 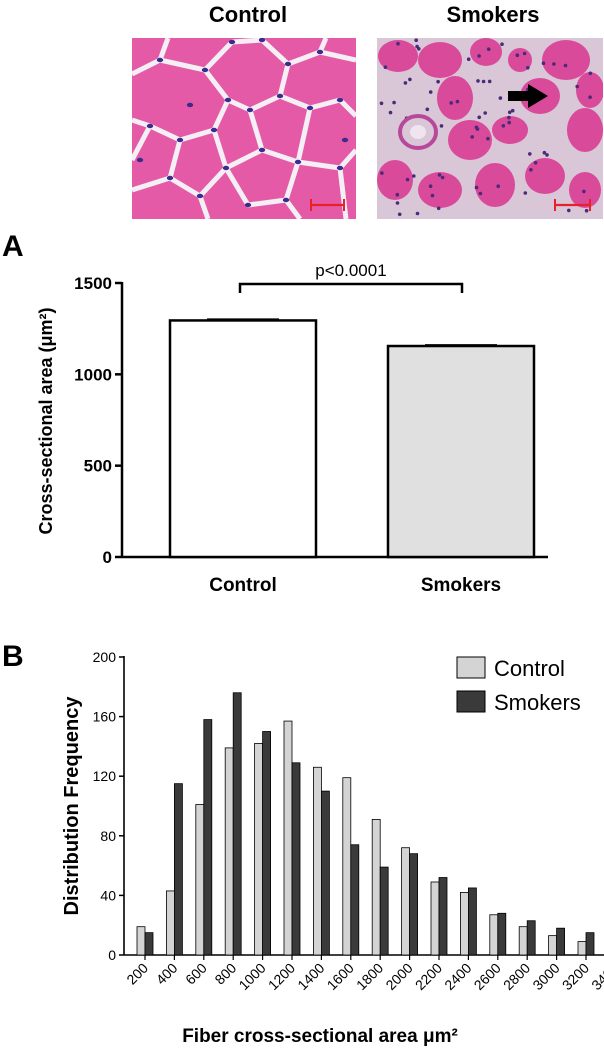 I want to click on legend: Control Smokers, so click(x=518, y=685).